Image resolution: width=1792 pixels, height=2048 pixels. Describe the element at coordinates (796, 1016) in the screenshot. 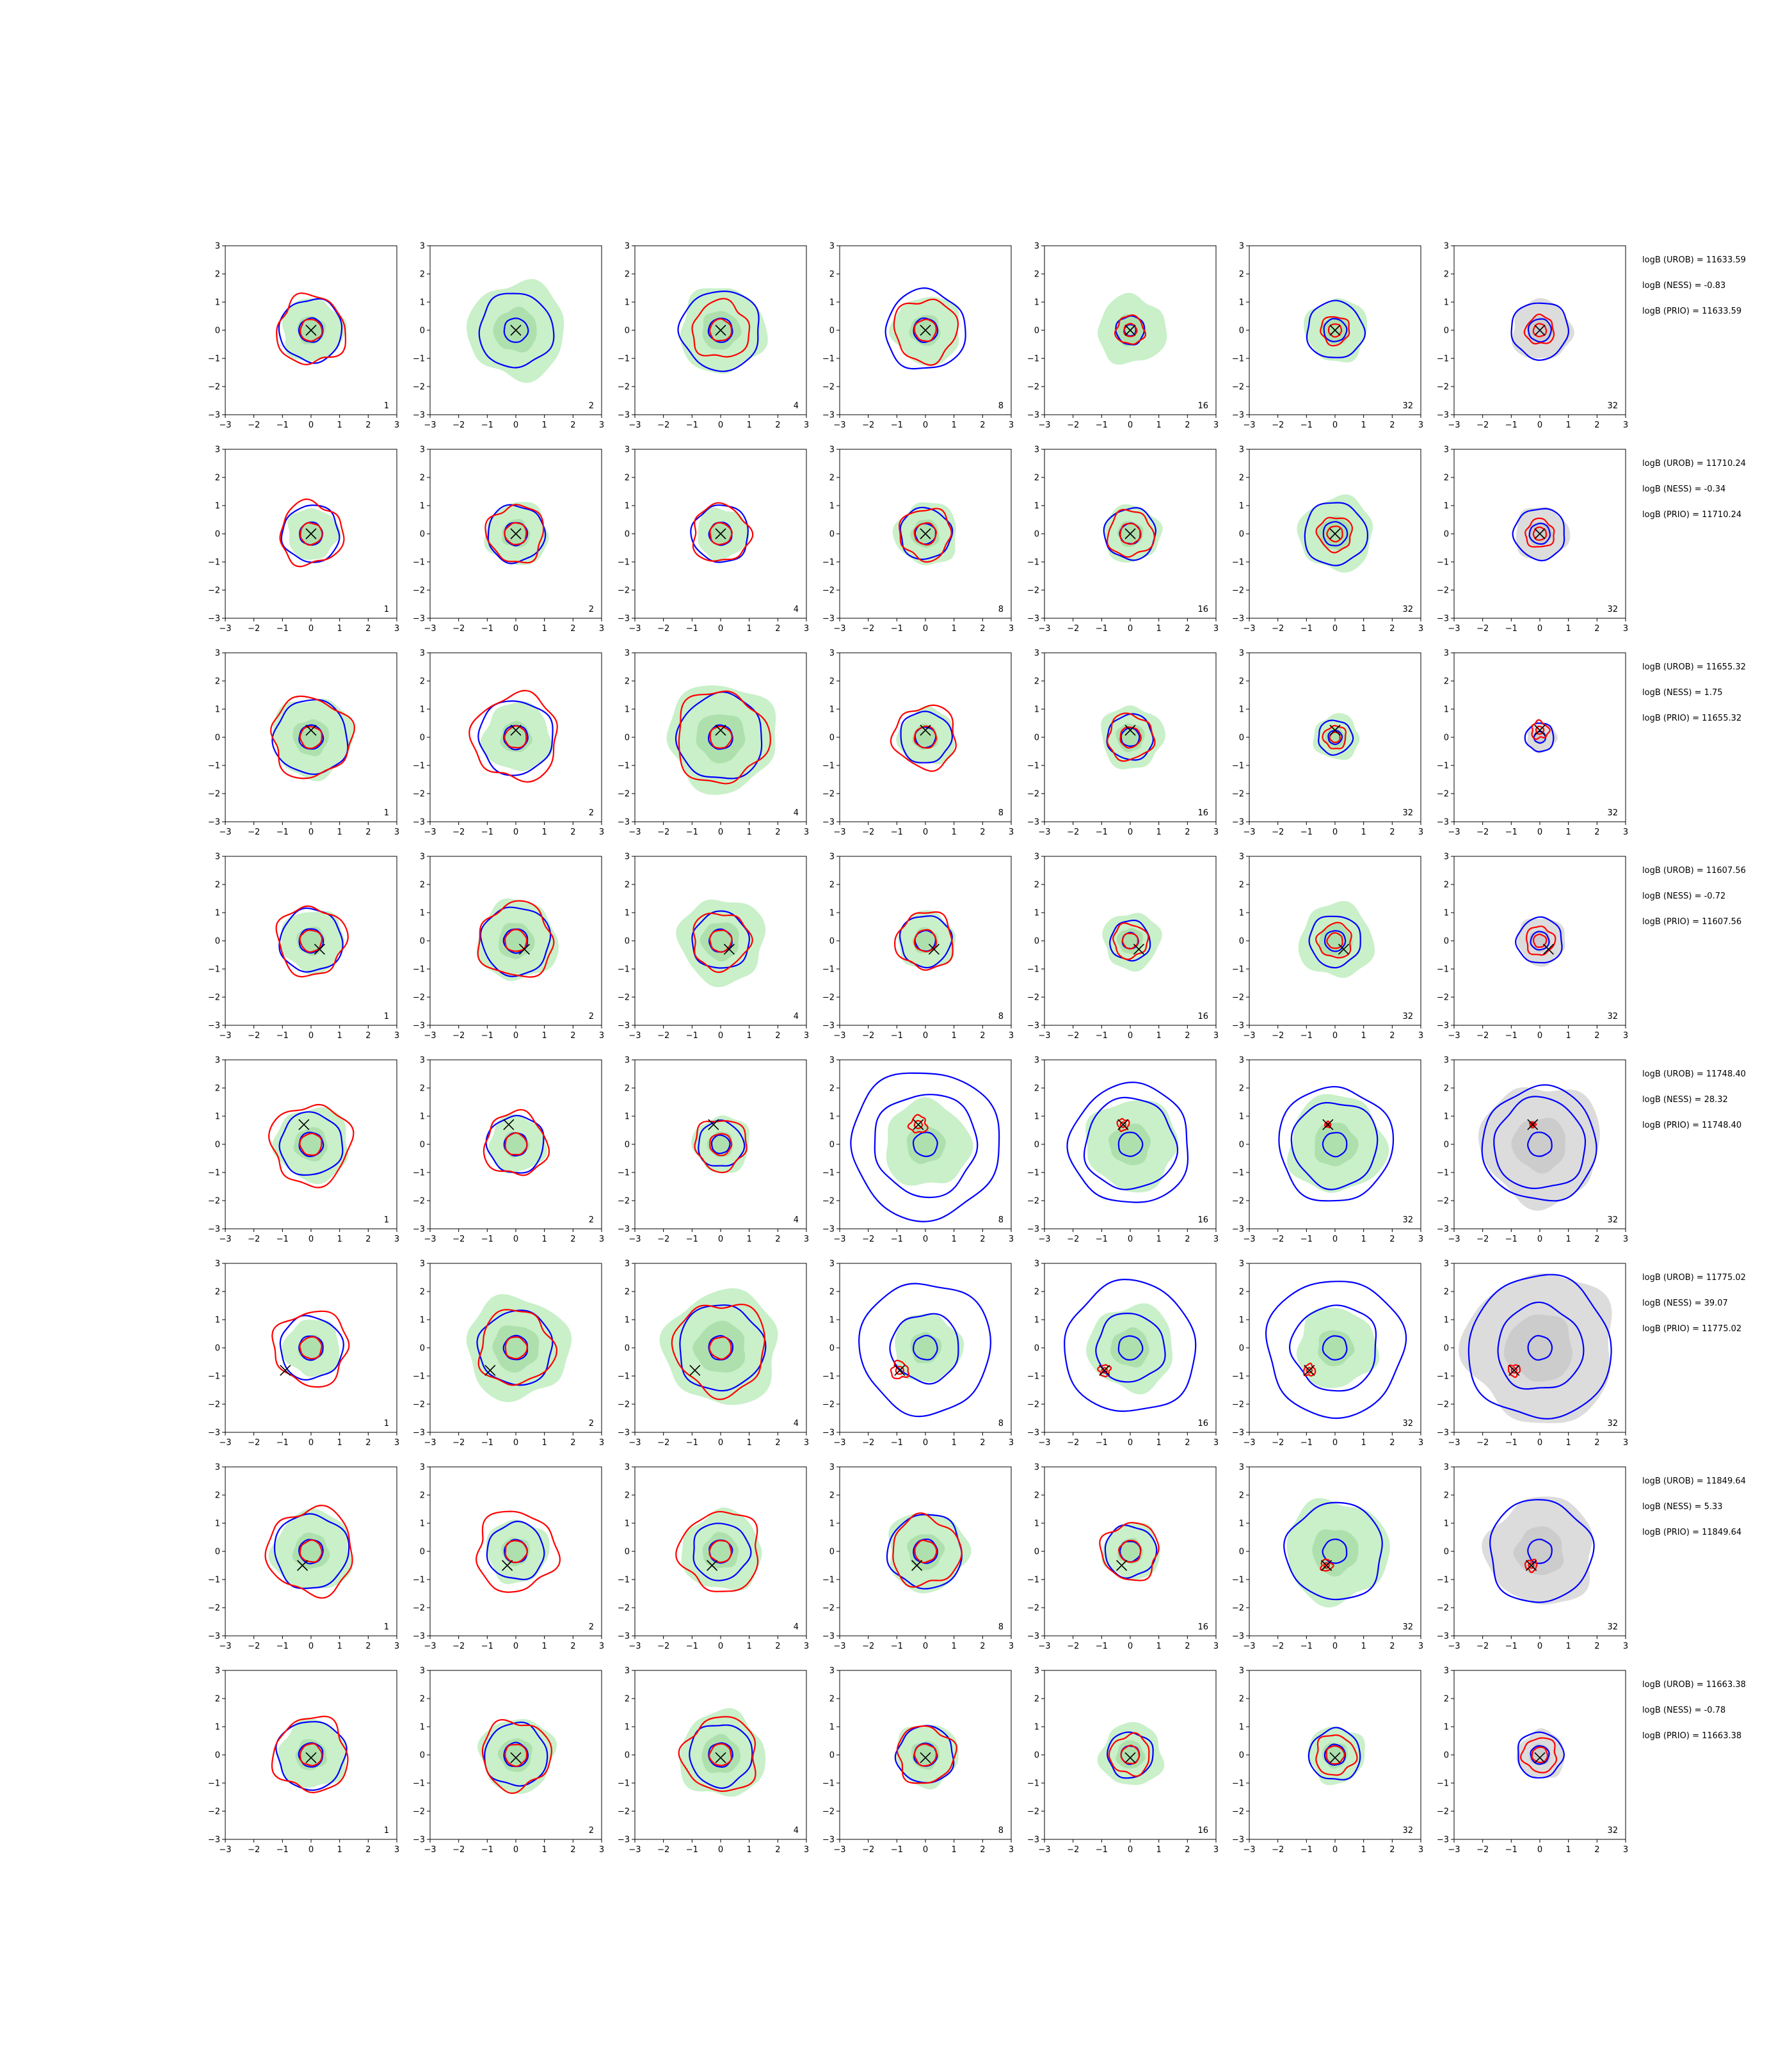

I see `panel-count-label: 4` at that location.